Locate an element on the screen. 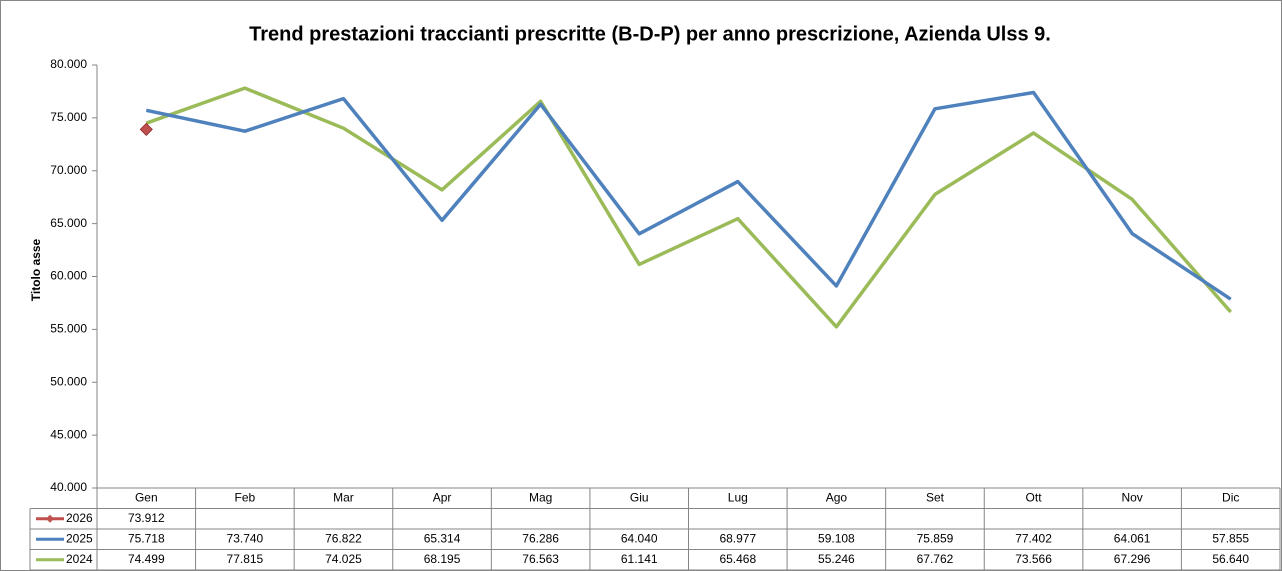  x-tick-label: Dic is located at coordinates (1230, 497).